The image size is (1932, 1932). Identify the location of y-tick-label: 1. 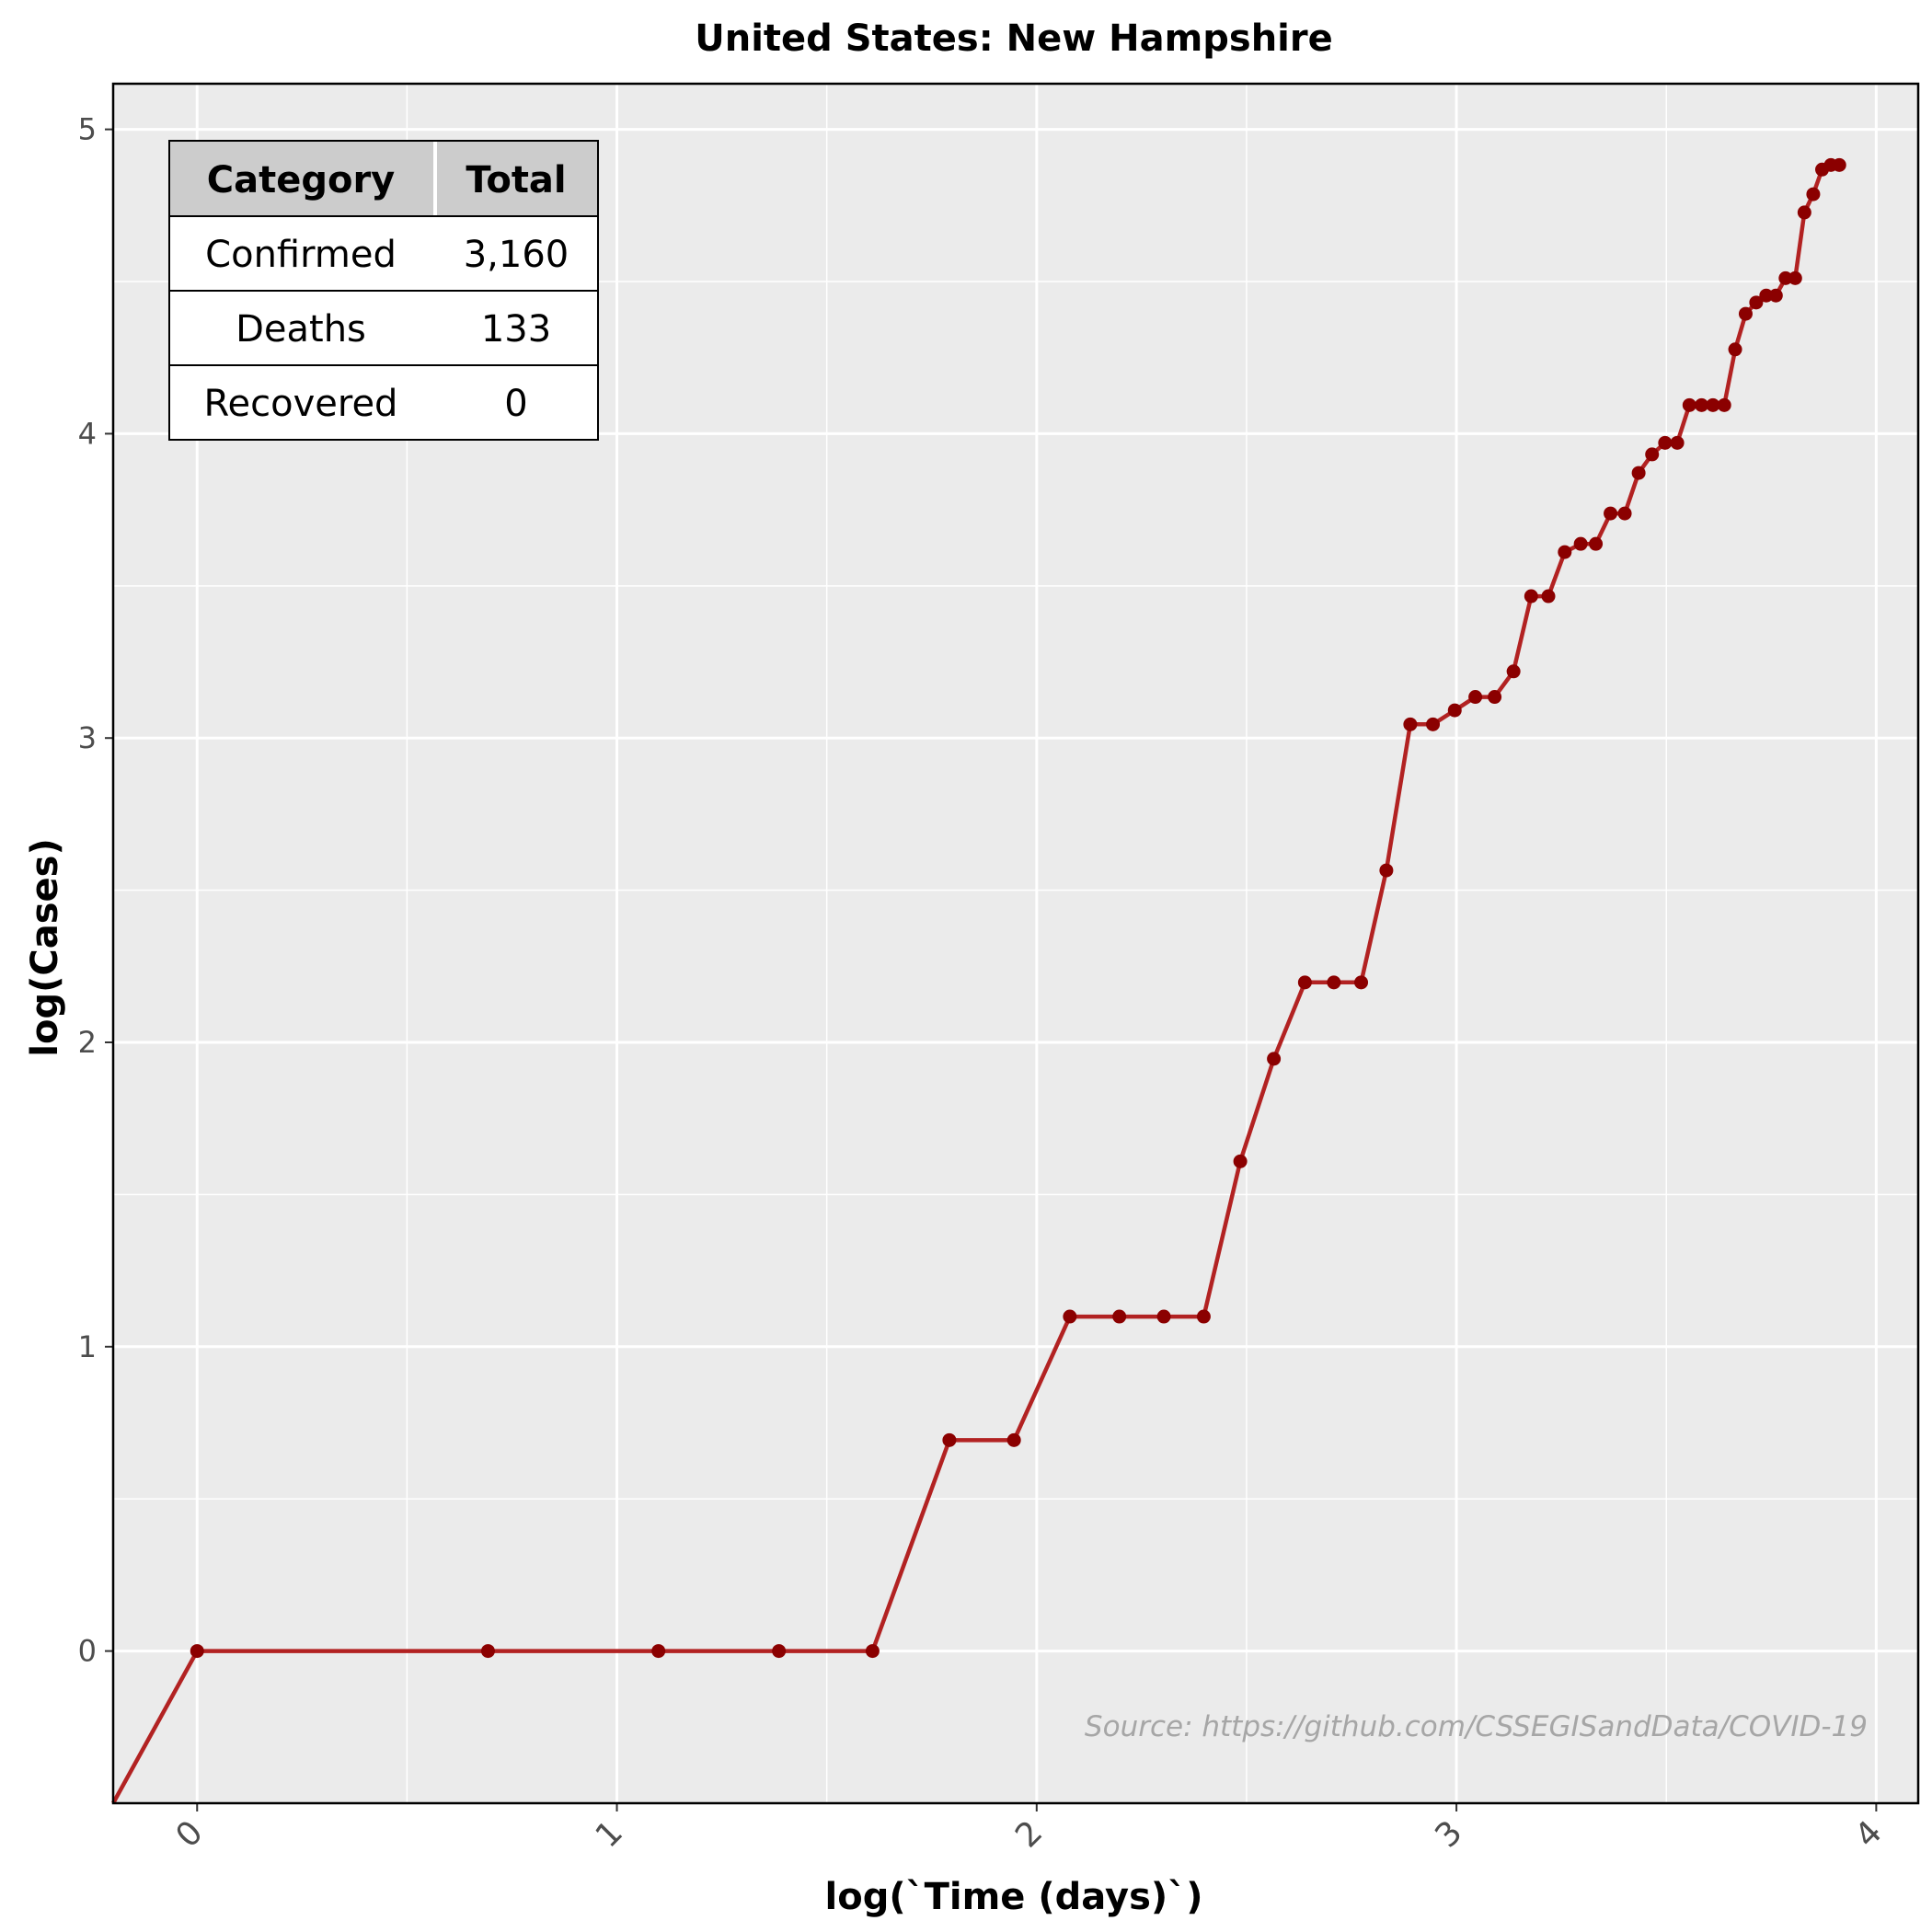
(87, 1346).